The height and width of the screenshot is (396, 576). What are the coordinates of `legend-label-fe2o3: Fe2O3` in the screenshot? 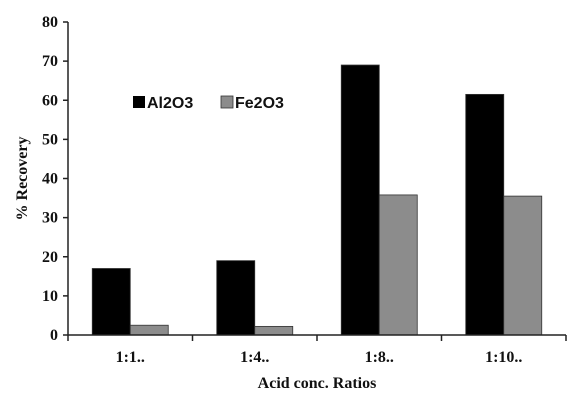 It's located at (259, 103).